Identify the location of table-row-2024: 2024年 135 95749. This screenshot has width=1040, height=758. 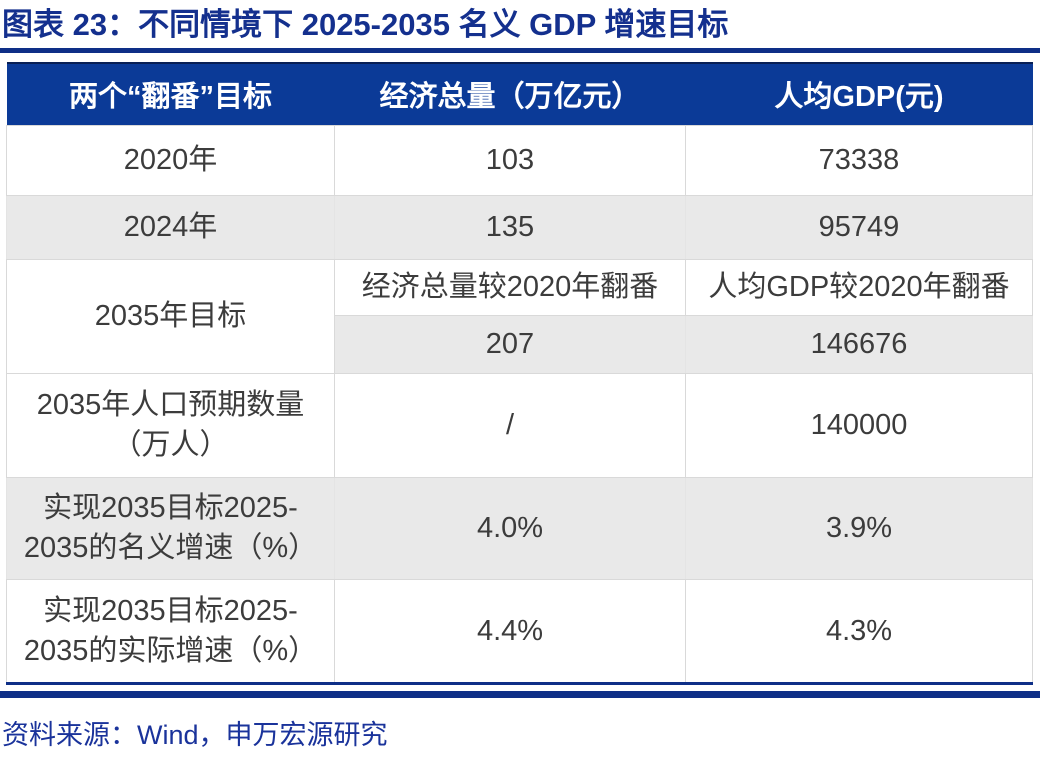
(519, 227).